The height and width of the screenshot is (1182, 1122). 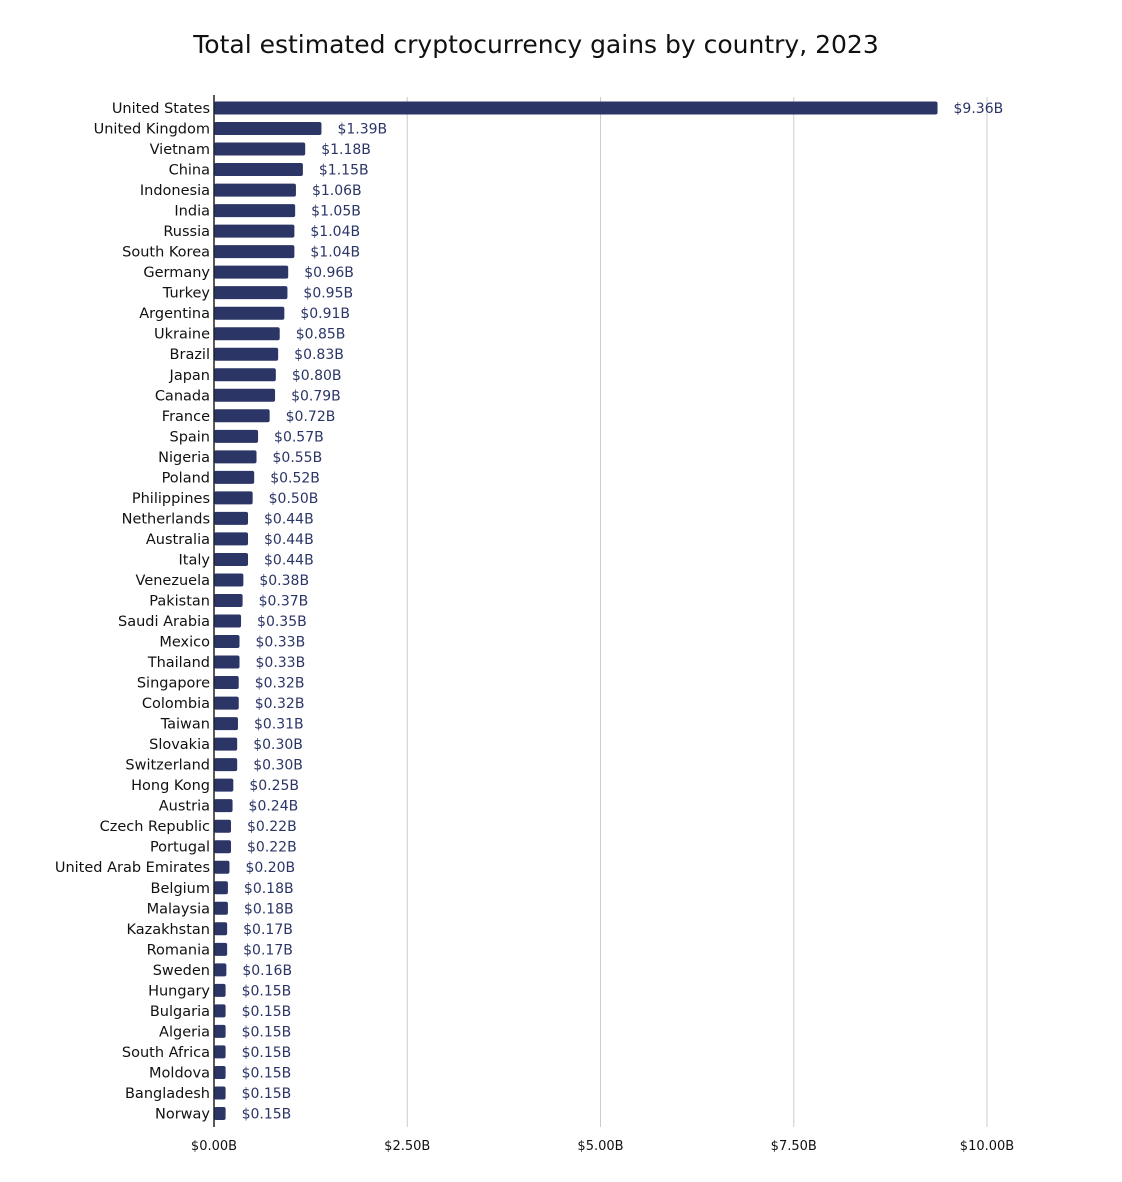 I want to click on value-label: $0.33B, so click(x=281, y=643).